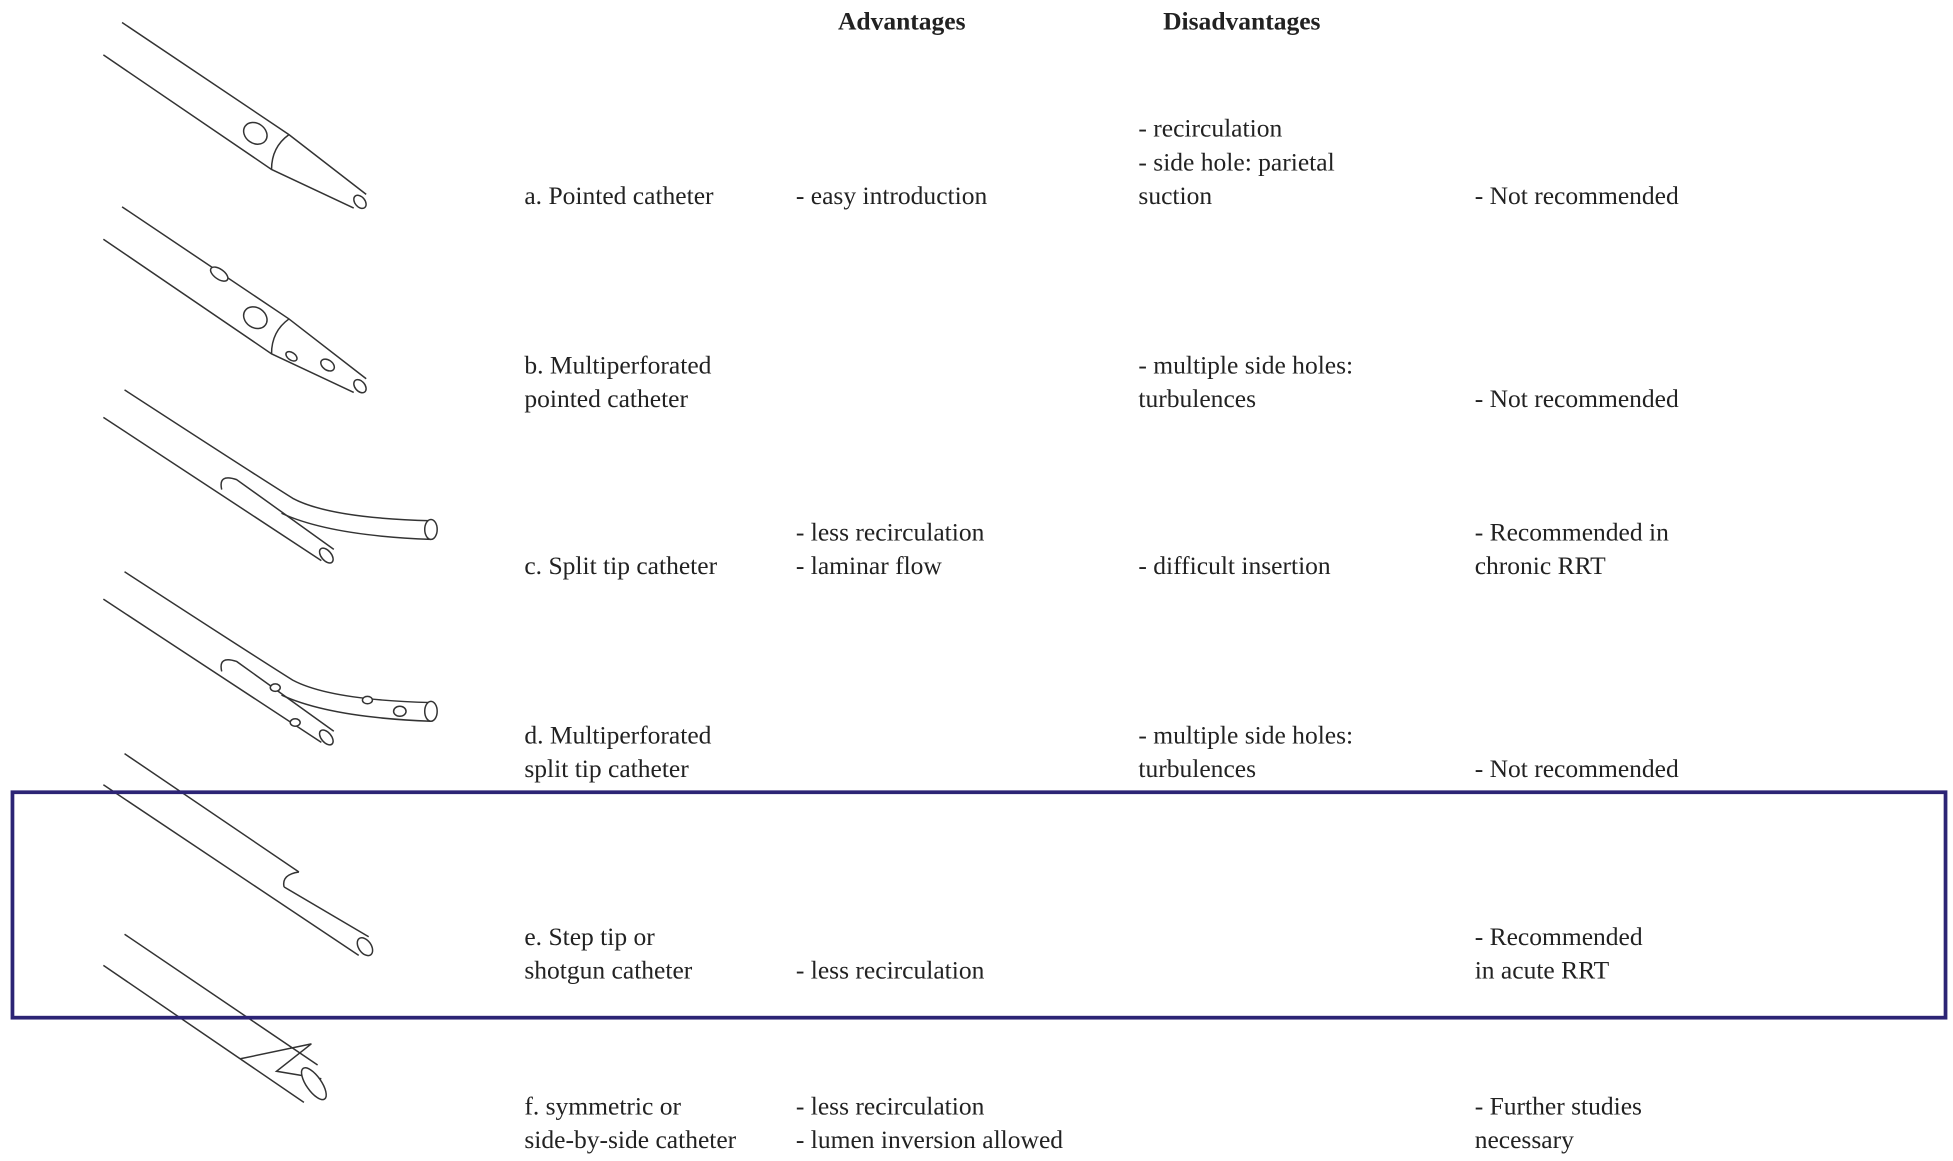  I want to click on cell-disadvantages: - side hole: parietal, so click(1236, 161).